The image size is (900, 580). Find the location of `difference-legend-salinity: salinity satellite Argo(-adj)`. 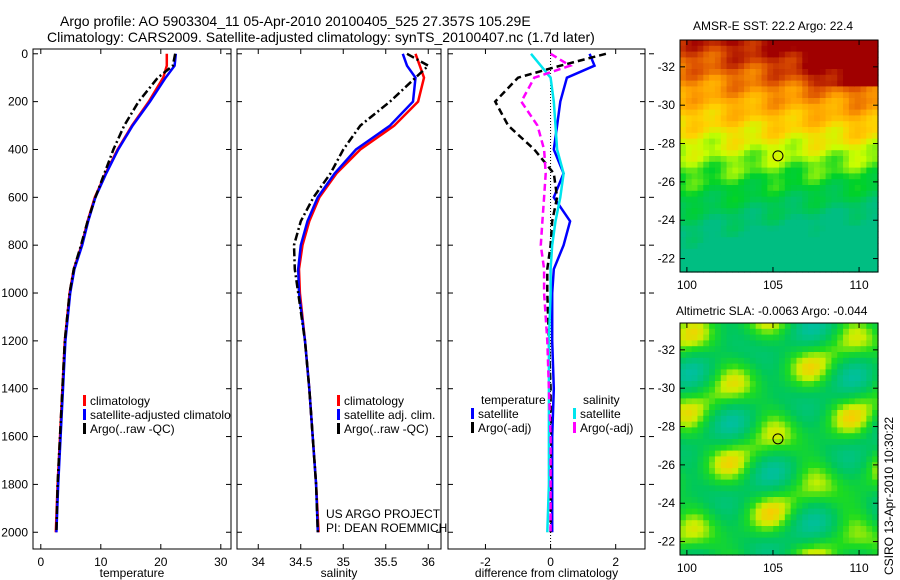

difference-legend-salinity: salinity satellite Argo(-adj) is located at coordinates (603, 414).